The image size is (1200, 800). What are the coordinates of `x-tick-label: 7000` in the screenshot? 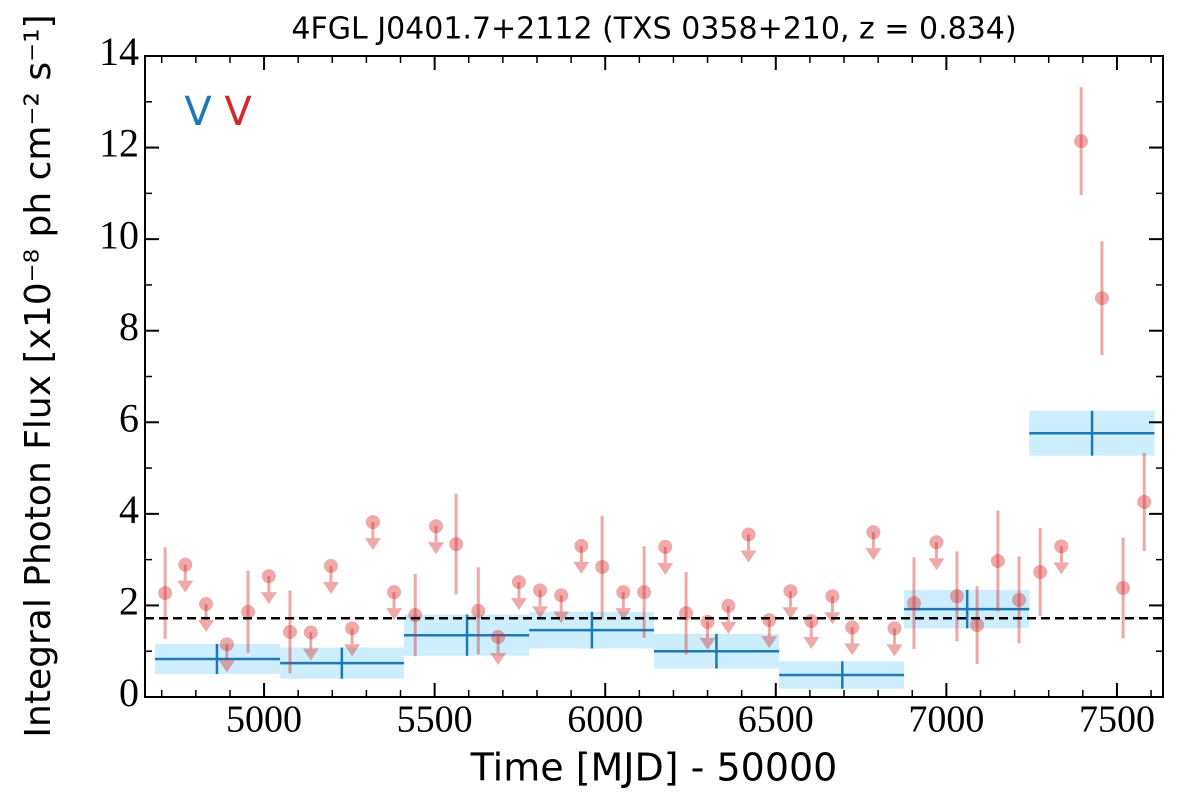 It's located at (946, 720).